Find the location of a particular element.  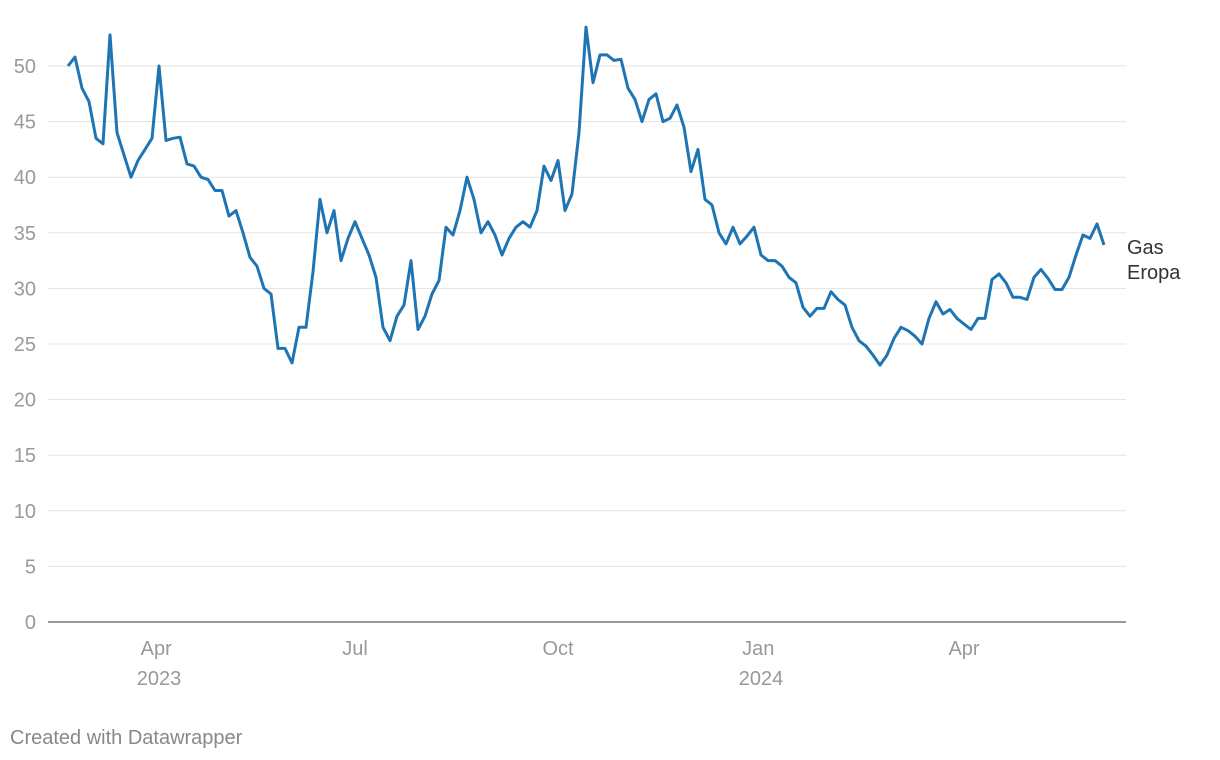

y-tick-label: 25 is located at coordinates (25, 345).